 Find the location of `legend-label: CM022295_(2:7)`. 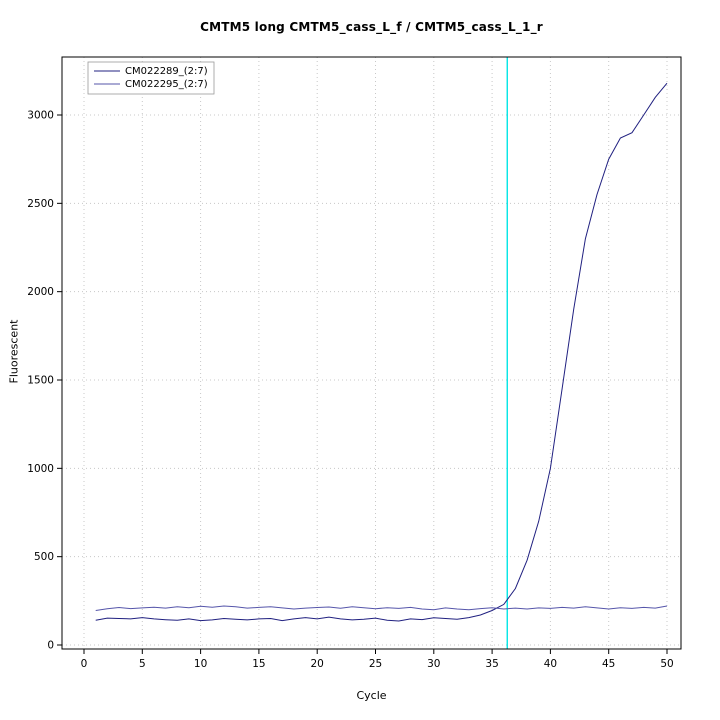

legend-label: CM022295_(2:7) is located at coordinates (166, 84).